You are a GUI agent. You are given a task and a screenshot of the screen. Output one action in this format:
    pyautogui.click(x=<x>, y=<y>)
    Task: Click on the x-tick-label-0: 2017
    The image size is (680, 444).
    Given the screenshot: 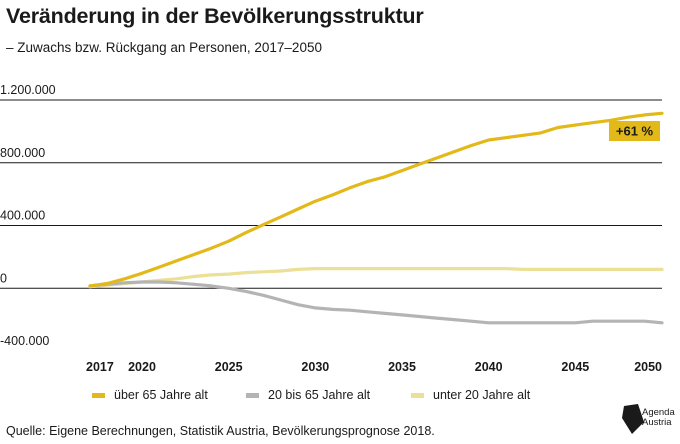 What is the action you would take?
    pyautogui.click(x=100, y=367)
    